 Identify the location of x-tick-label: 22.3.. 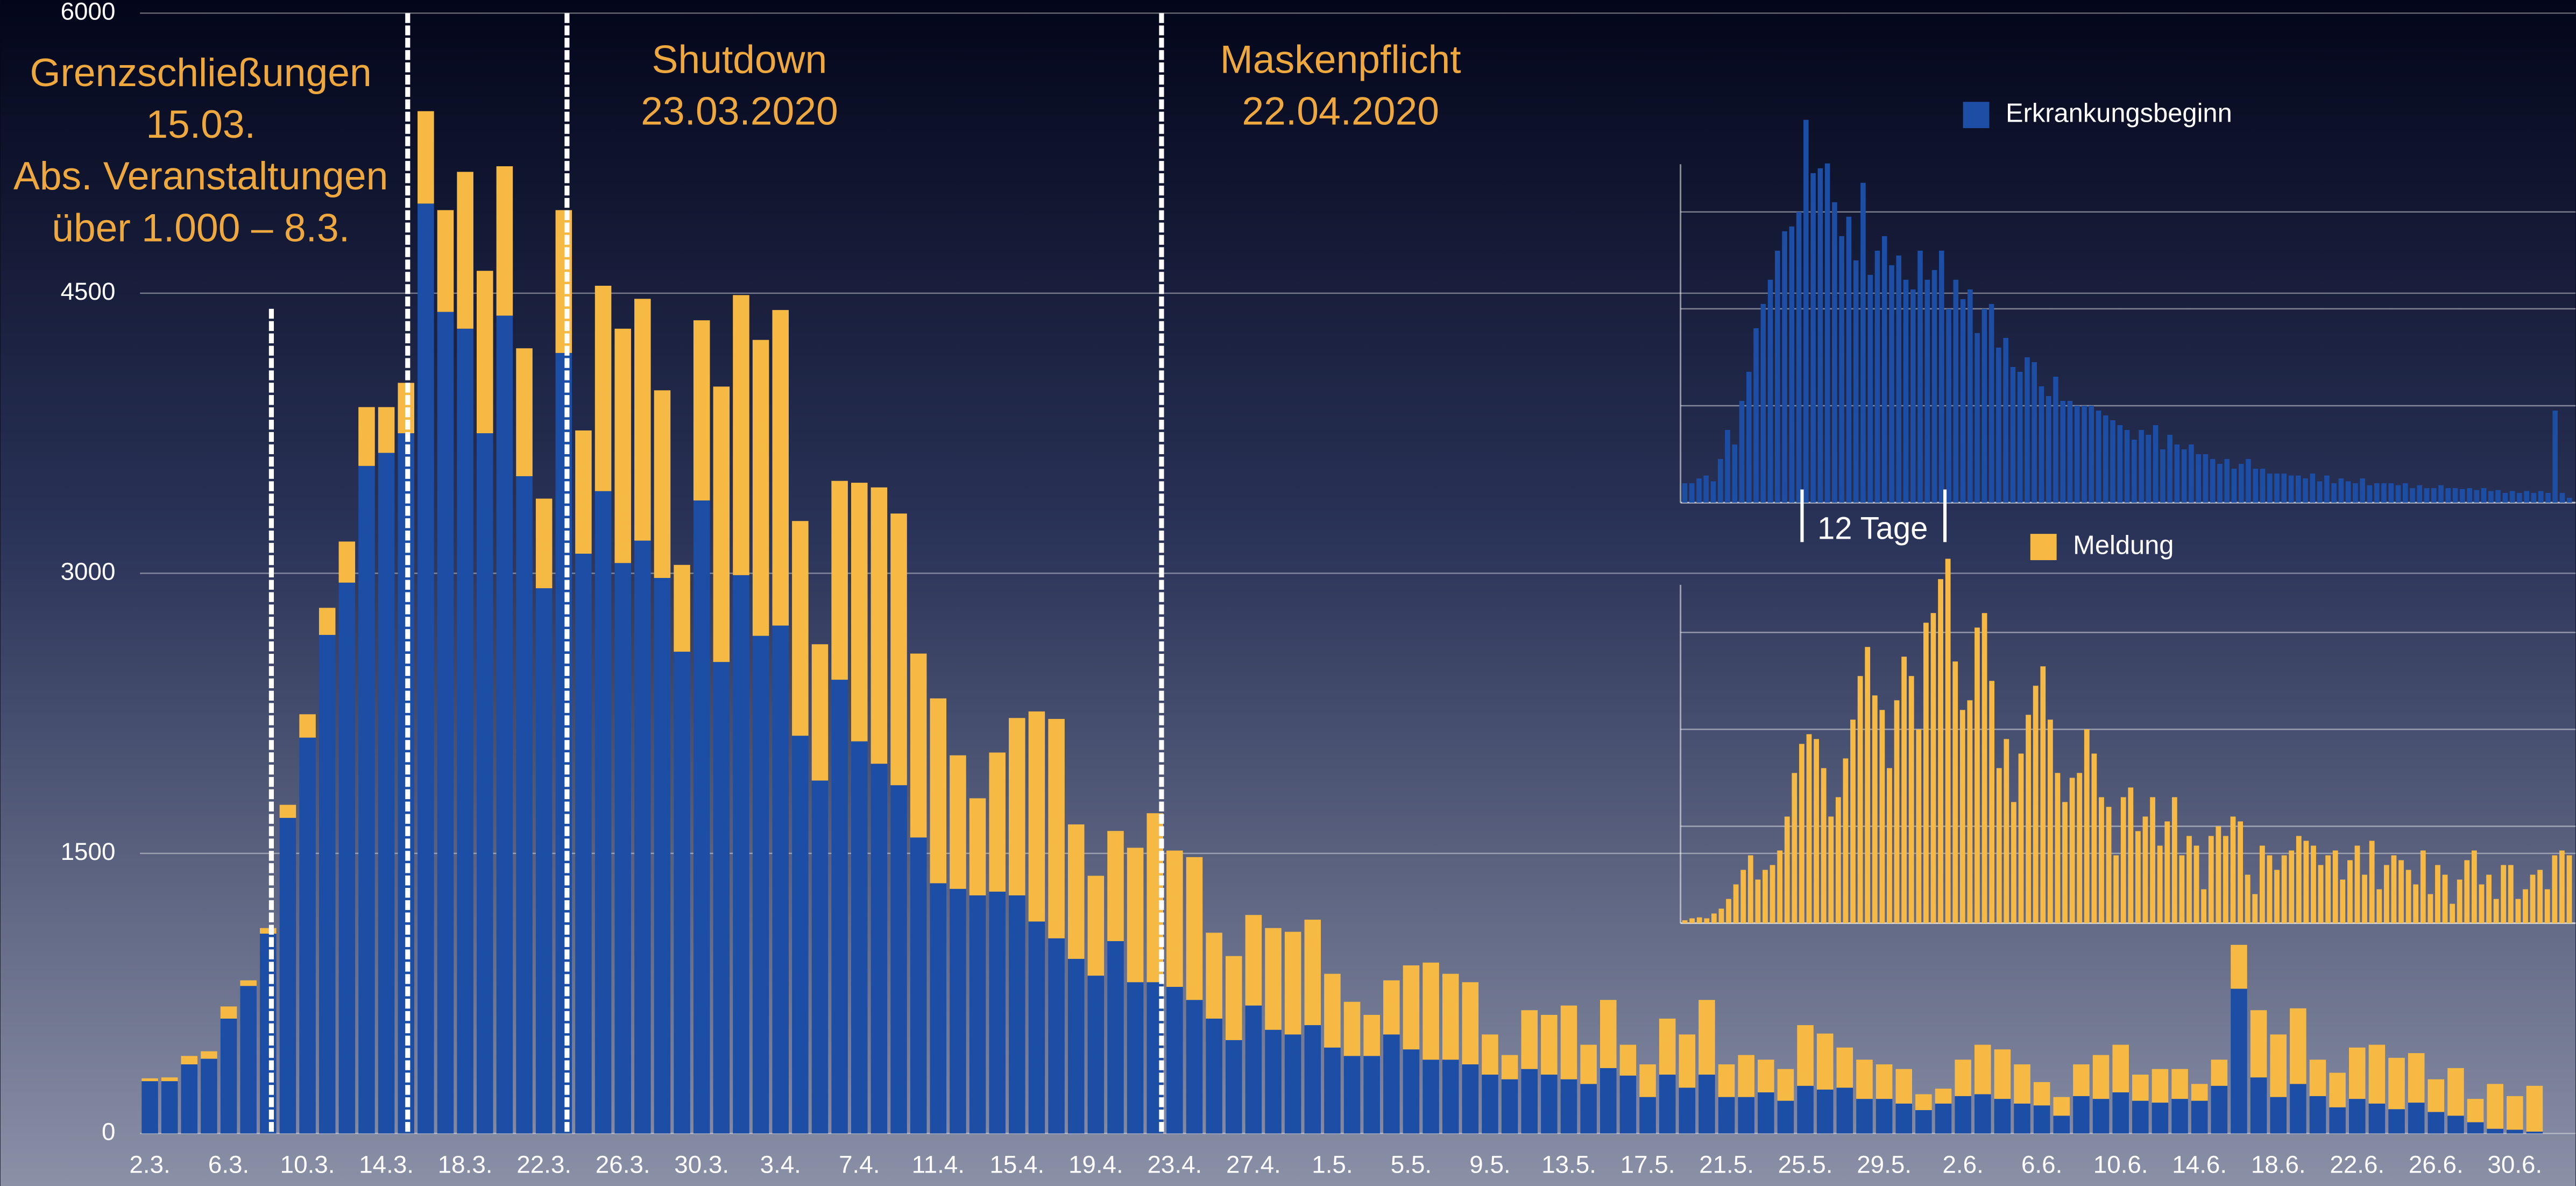
(543, 1164).